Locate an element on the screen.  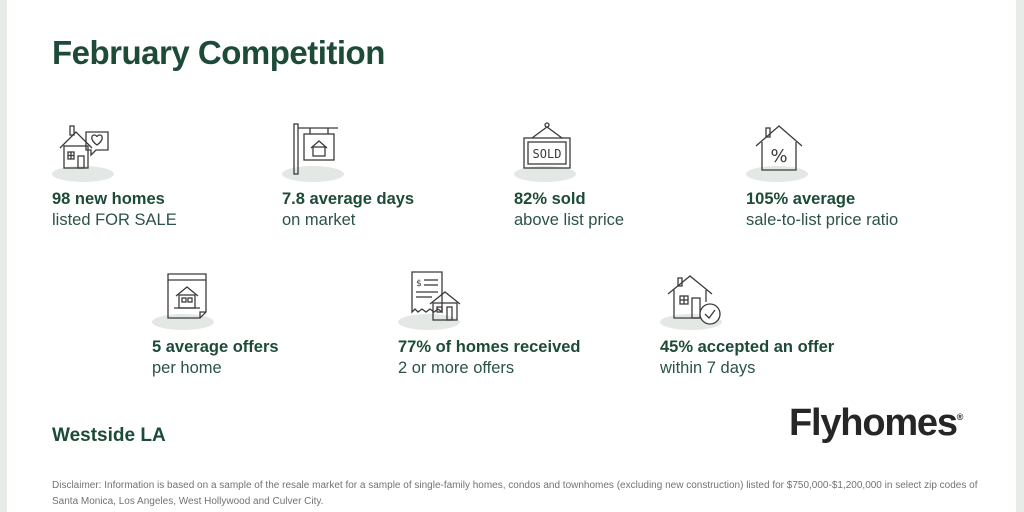
sold-sign-icon: SOLD is located at coordinates (547, 145).